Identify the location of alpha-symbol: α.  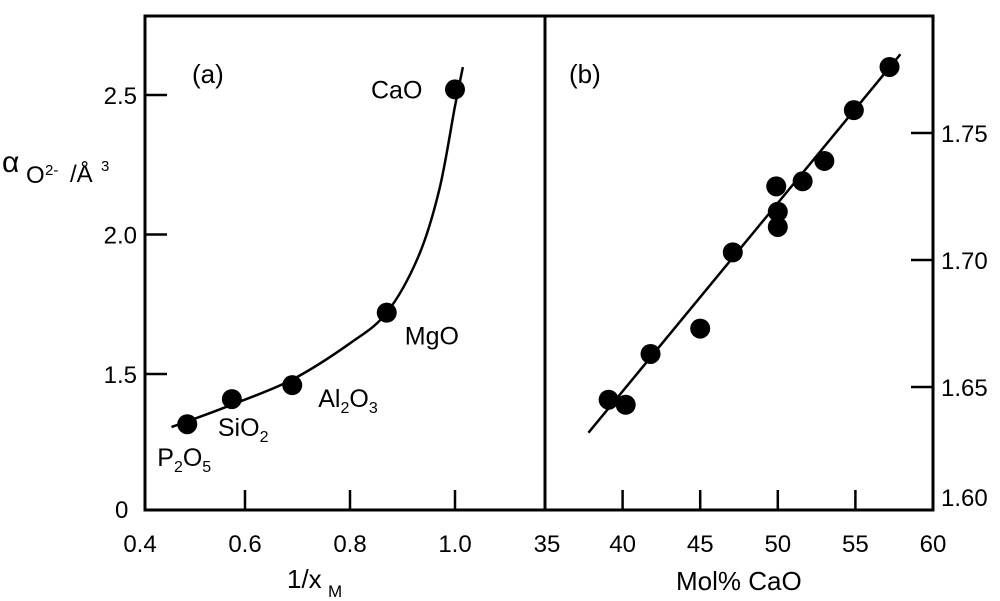
(10, 162).